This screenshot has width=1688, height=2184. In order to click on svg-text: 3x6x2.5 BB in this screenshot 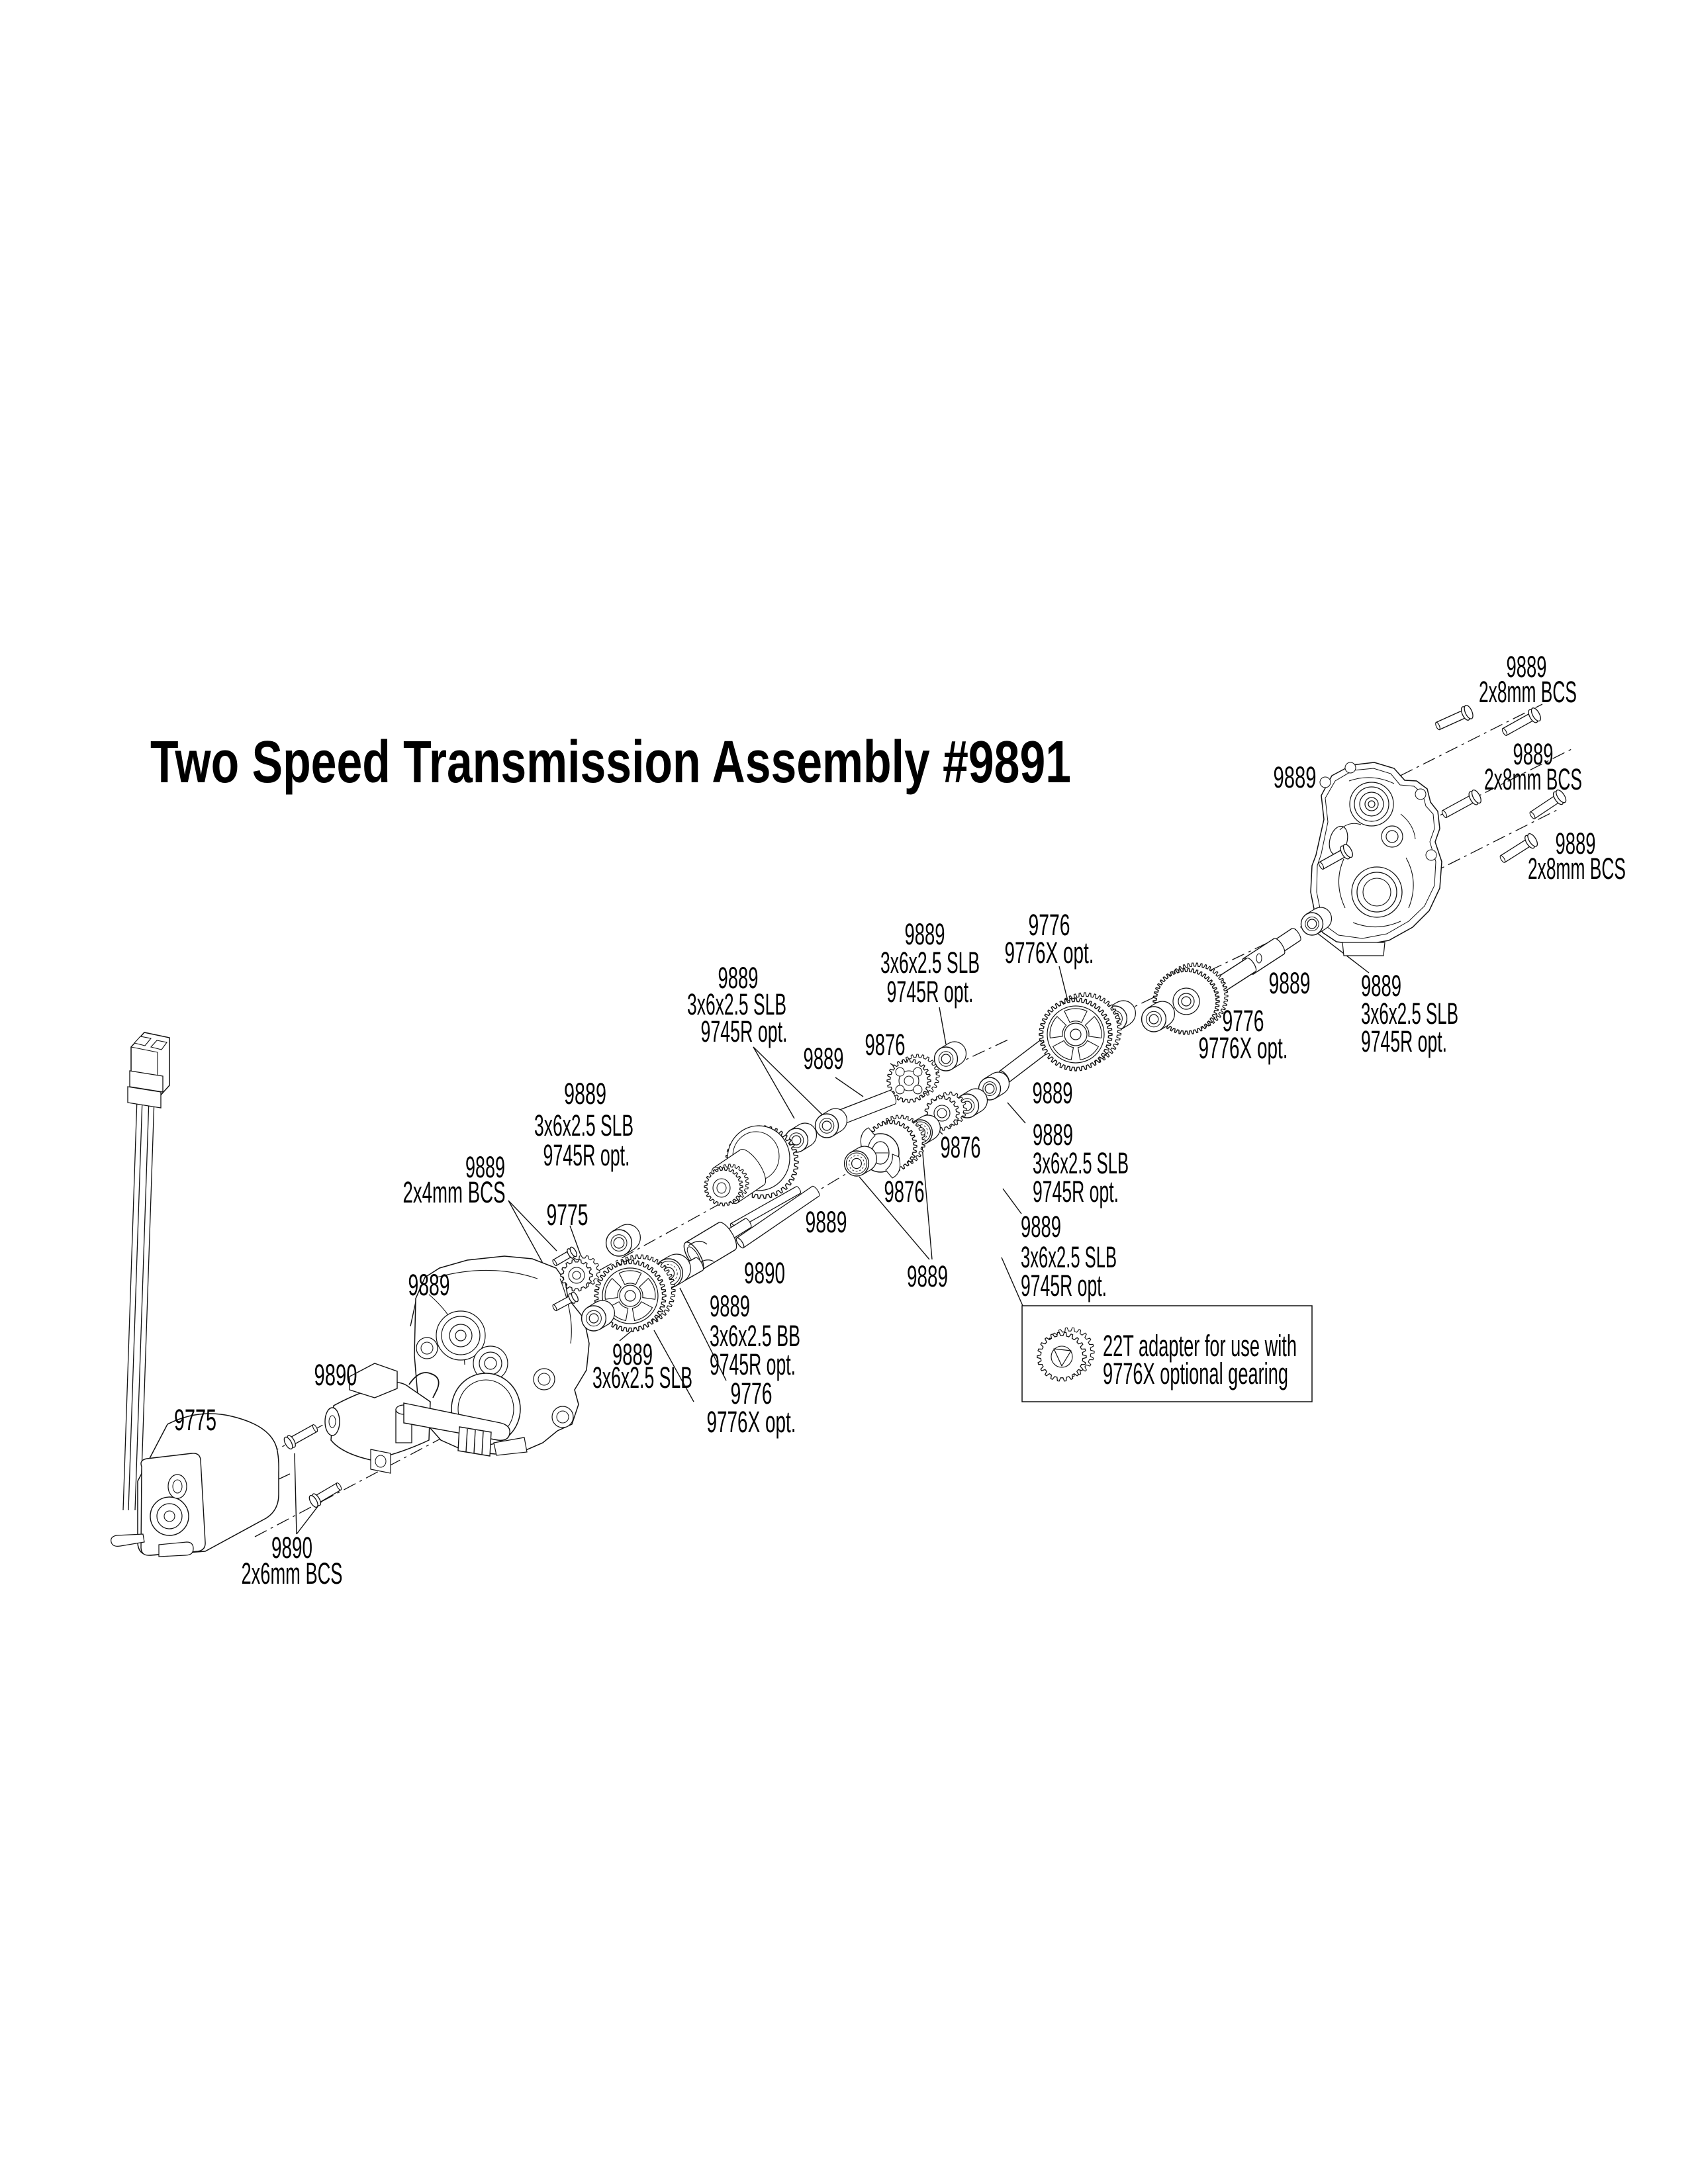, I will do `click(755, 1336)`.